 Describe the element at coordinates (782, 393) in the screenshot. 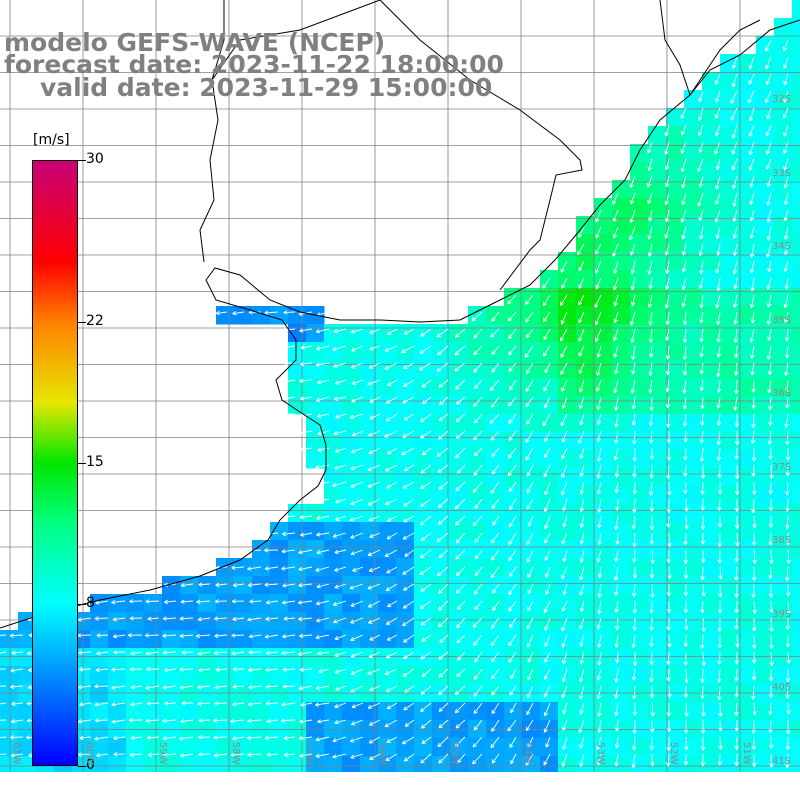

I see `latitude-label: 36S` at that location.